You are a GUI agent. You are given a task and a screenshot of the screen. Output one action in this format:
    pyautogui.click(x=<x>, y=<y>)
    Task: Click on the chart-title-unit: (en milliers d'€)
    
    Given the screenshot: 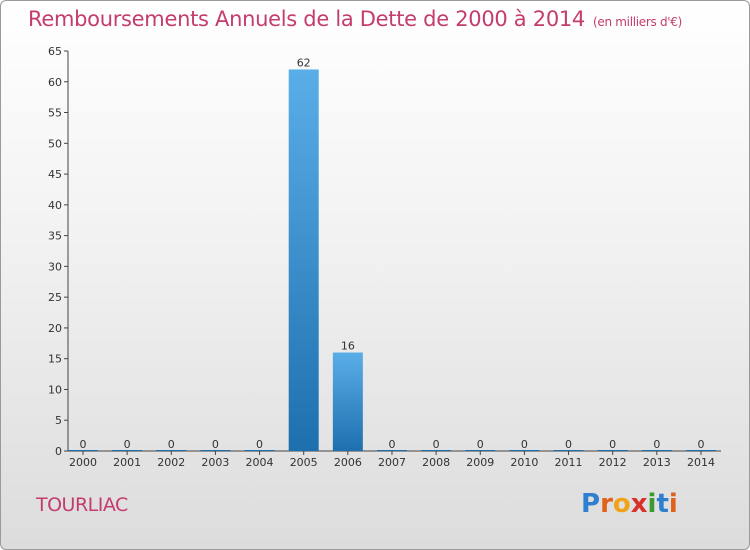 What is the action you would take?
    pyautogui.click(x=638, y=22)
    